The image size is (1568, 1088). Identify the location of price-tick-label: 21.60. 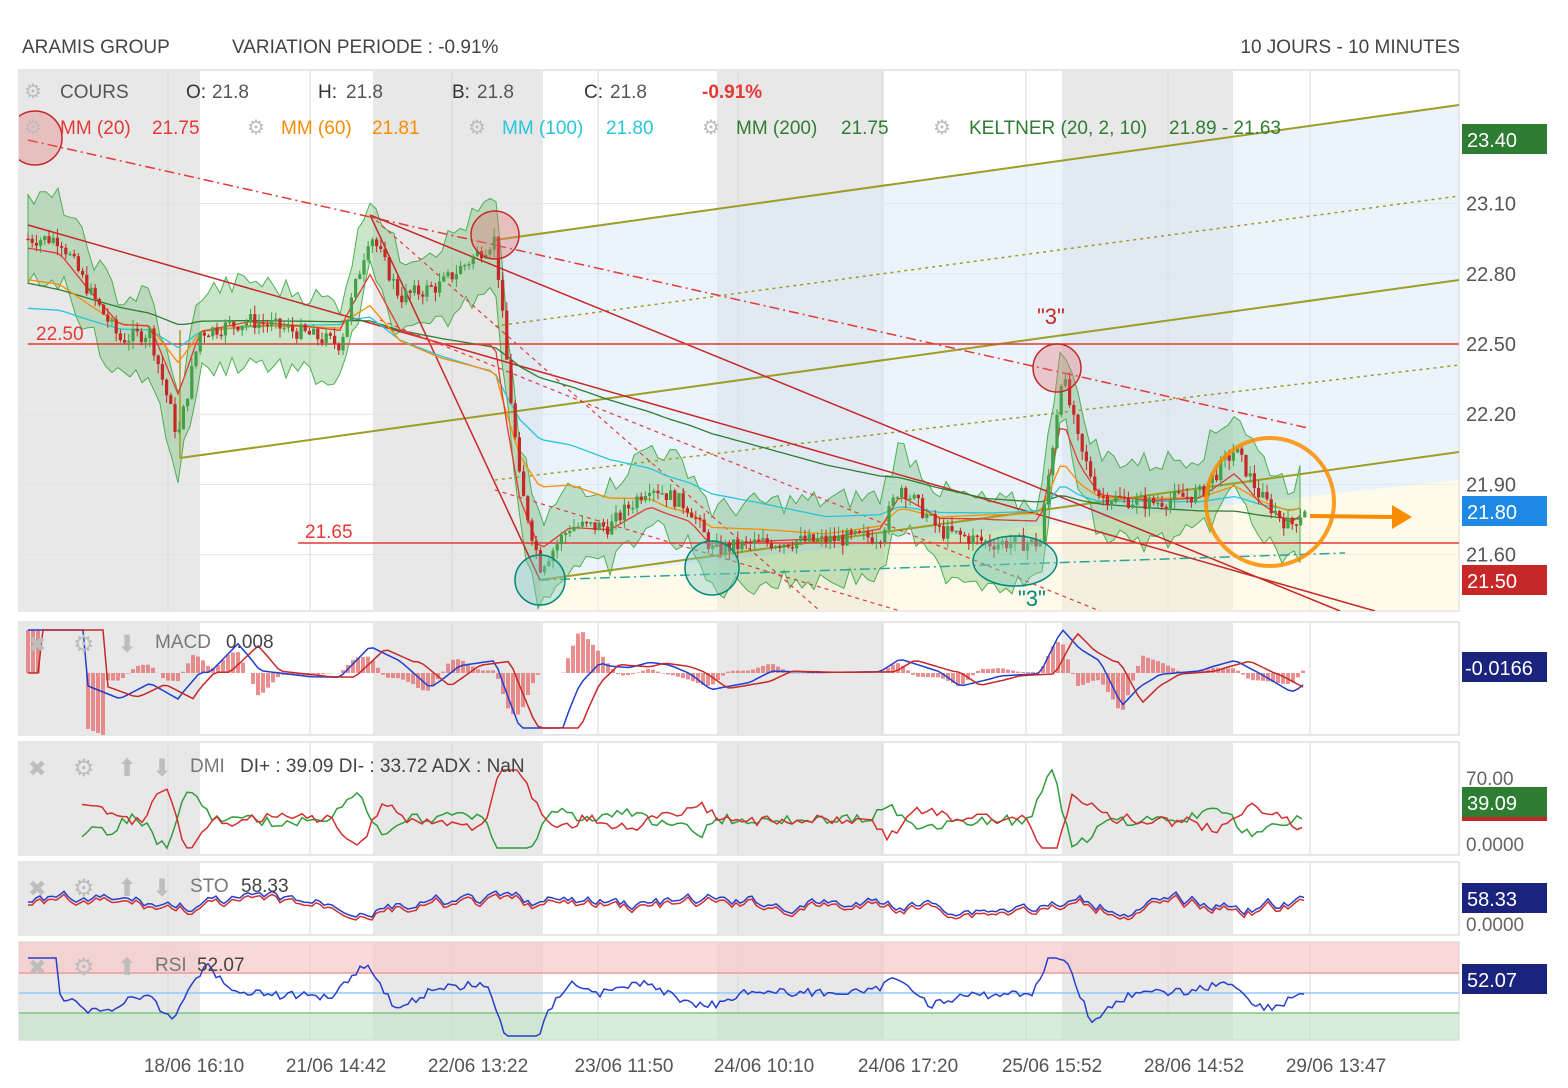
(1491, 556).